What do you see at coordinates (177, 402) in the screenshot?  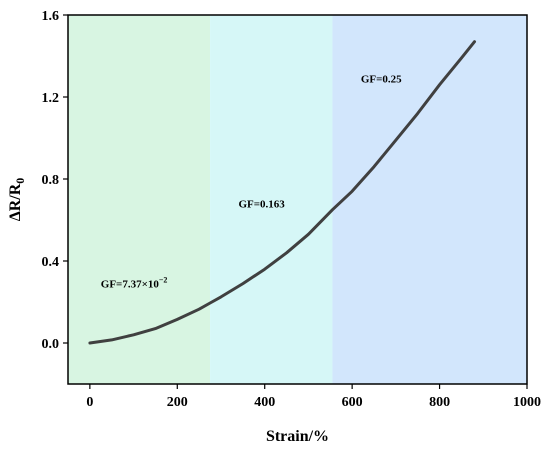 I see `x-tick-label: 200` at bounding box center [177, 402].